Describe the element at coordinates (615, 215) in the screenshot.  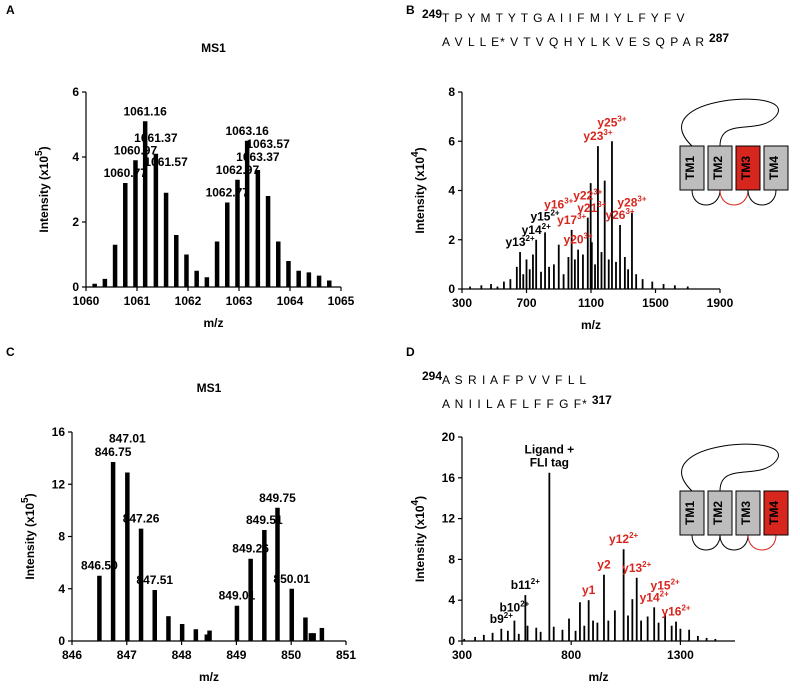
I see `peak-label-text: y26` at that location.